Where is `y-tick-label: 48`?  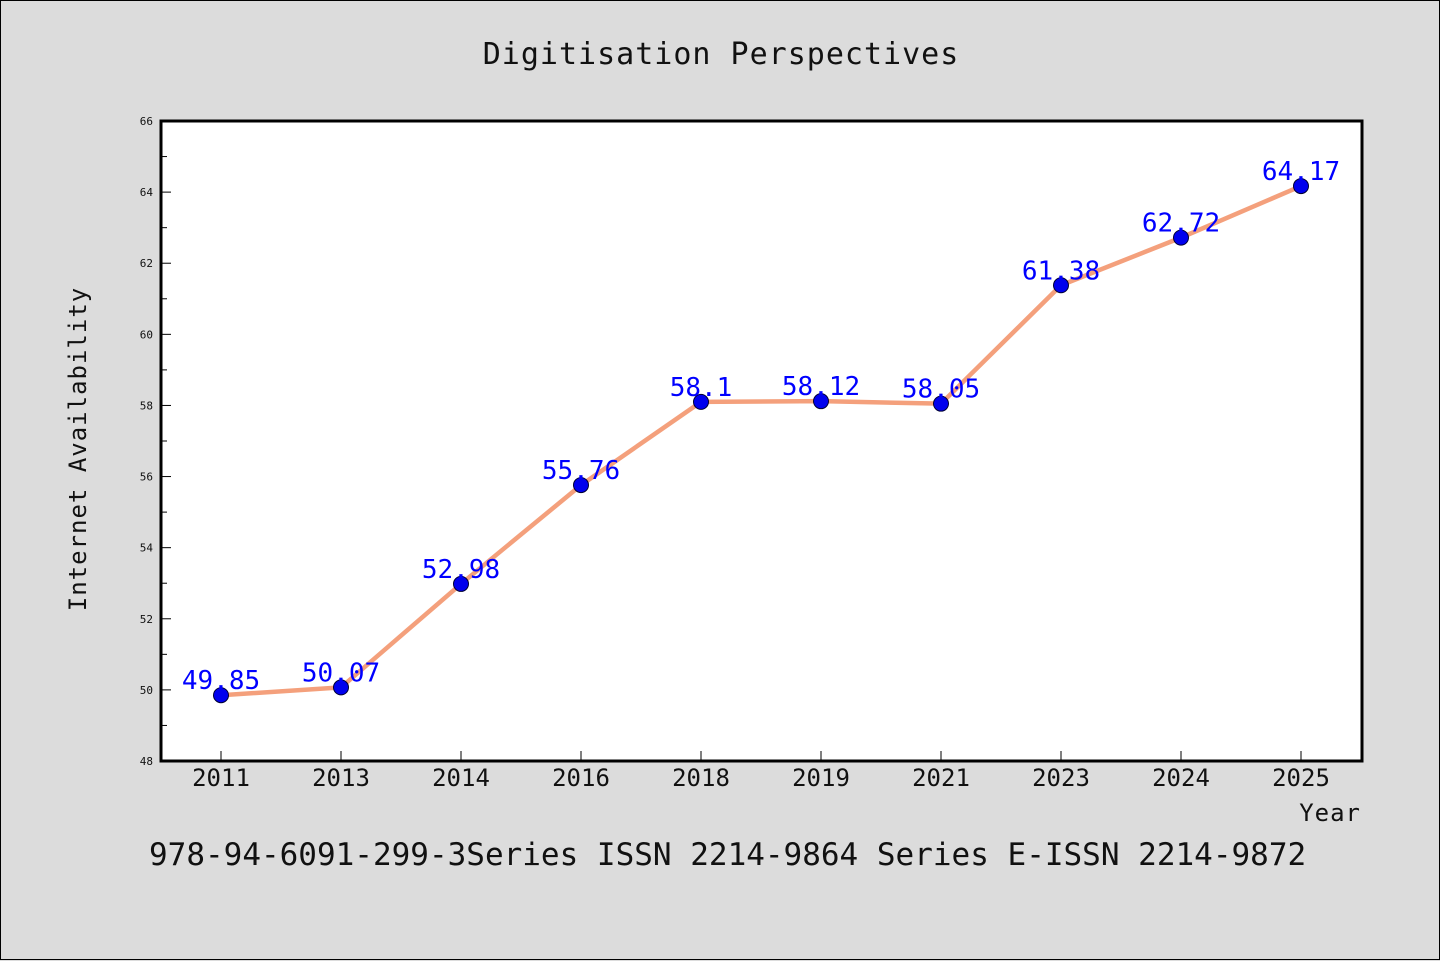 y-tick-label: 48 is located at coordinates (146, 761).